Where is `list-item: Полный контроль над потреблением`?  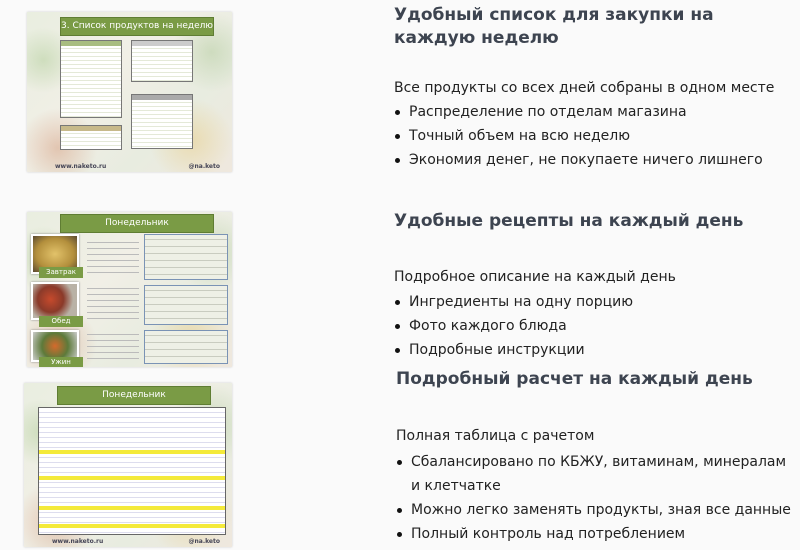 list-item: Полный контроль над потреблением is located at coordinates (594, 534).